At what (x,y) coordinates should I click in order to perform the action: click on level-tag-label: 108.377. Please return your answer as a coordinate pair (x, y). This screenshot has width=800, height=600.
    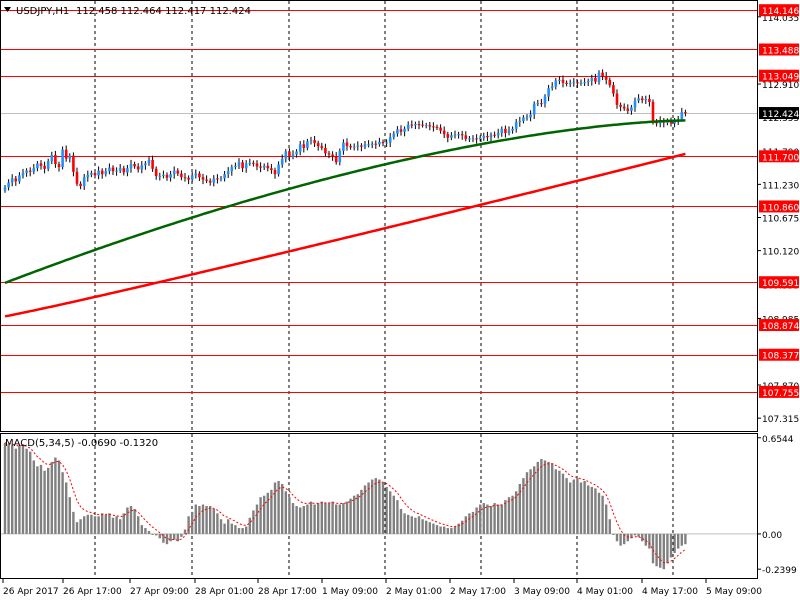
    Looking at the image, I should click on (780, 357).